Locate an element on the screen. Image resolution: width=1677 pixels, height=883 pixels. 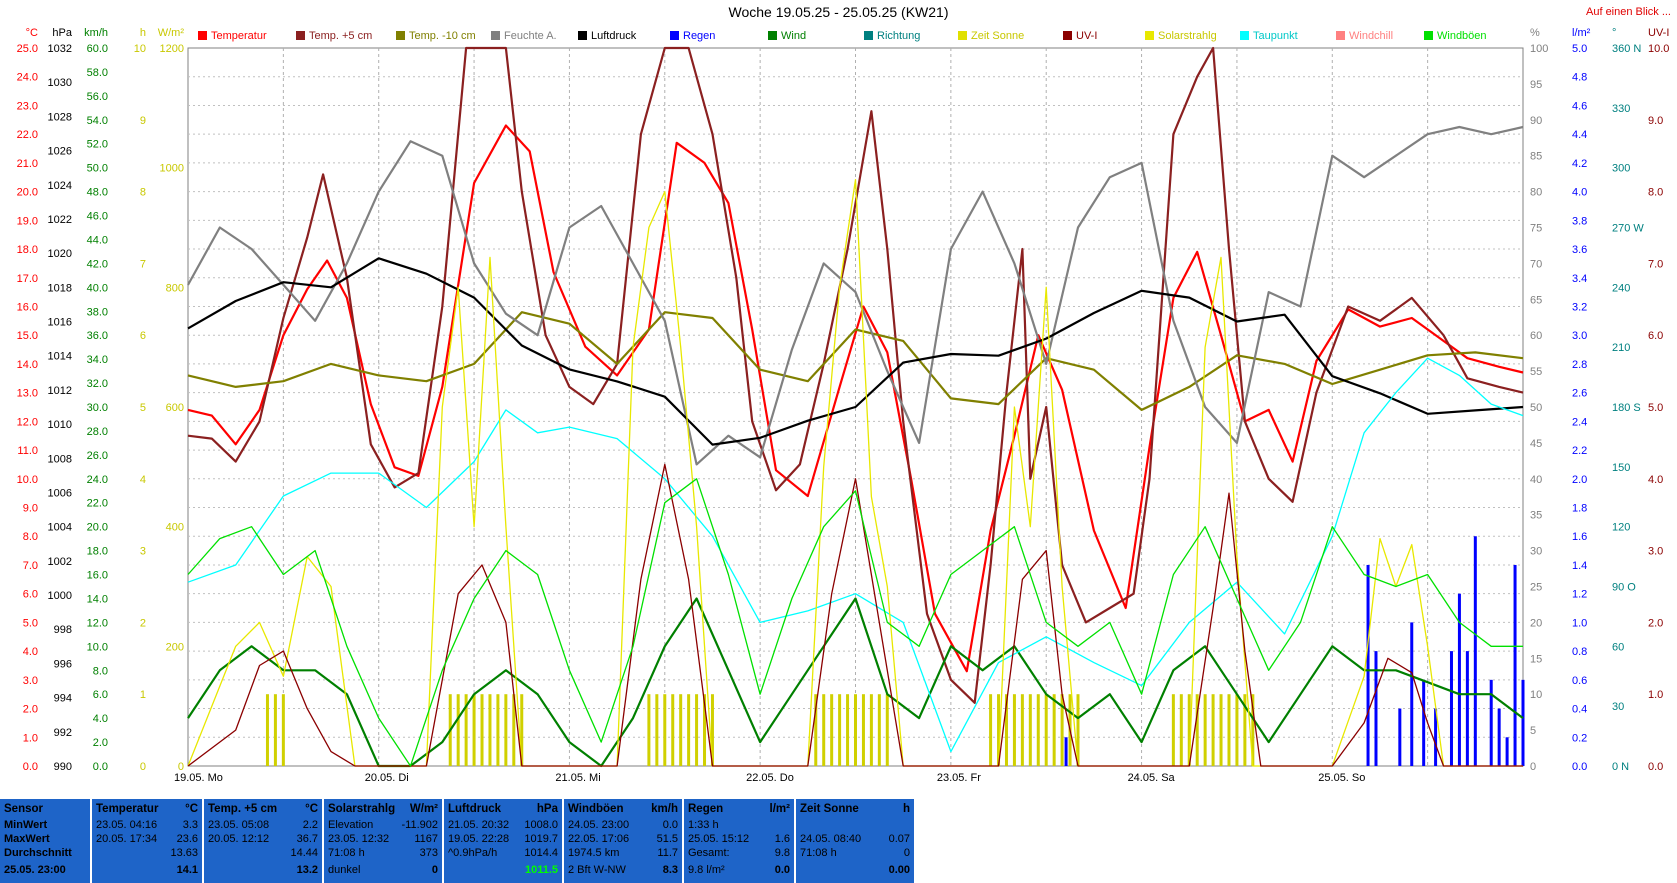
axis-unit-humidity: % is located at coordinates (1535, 33).